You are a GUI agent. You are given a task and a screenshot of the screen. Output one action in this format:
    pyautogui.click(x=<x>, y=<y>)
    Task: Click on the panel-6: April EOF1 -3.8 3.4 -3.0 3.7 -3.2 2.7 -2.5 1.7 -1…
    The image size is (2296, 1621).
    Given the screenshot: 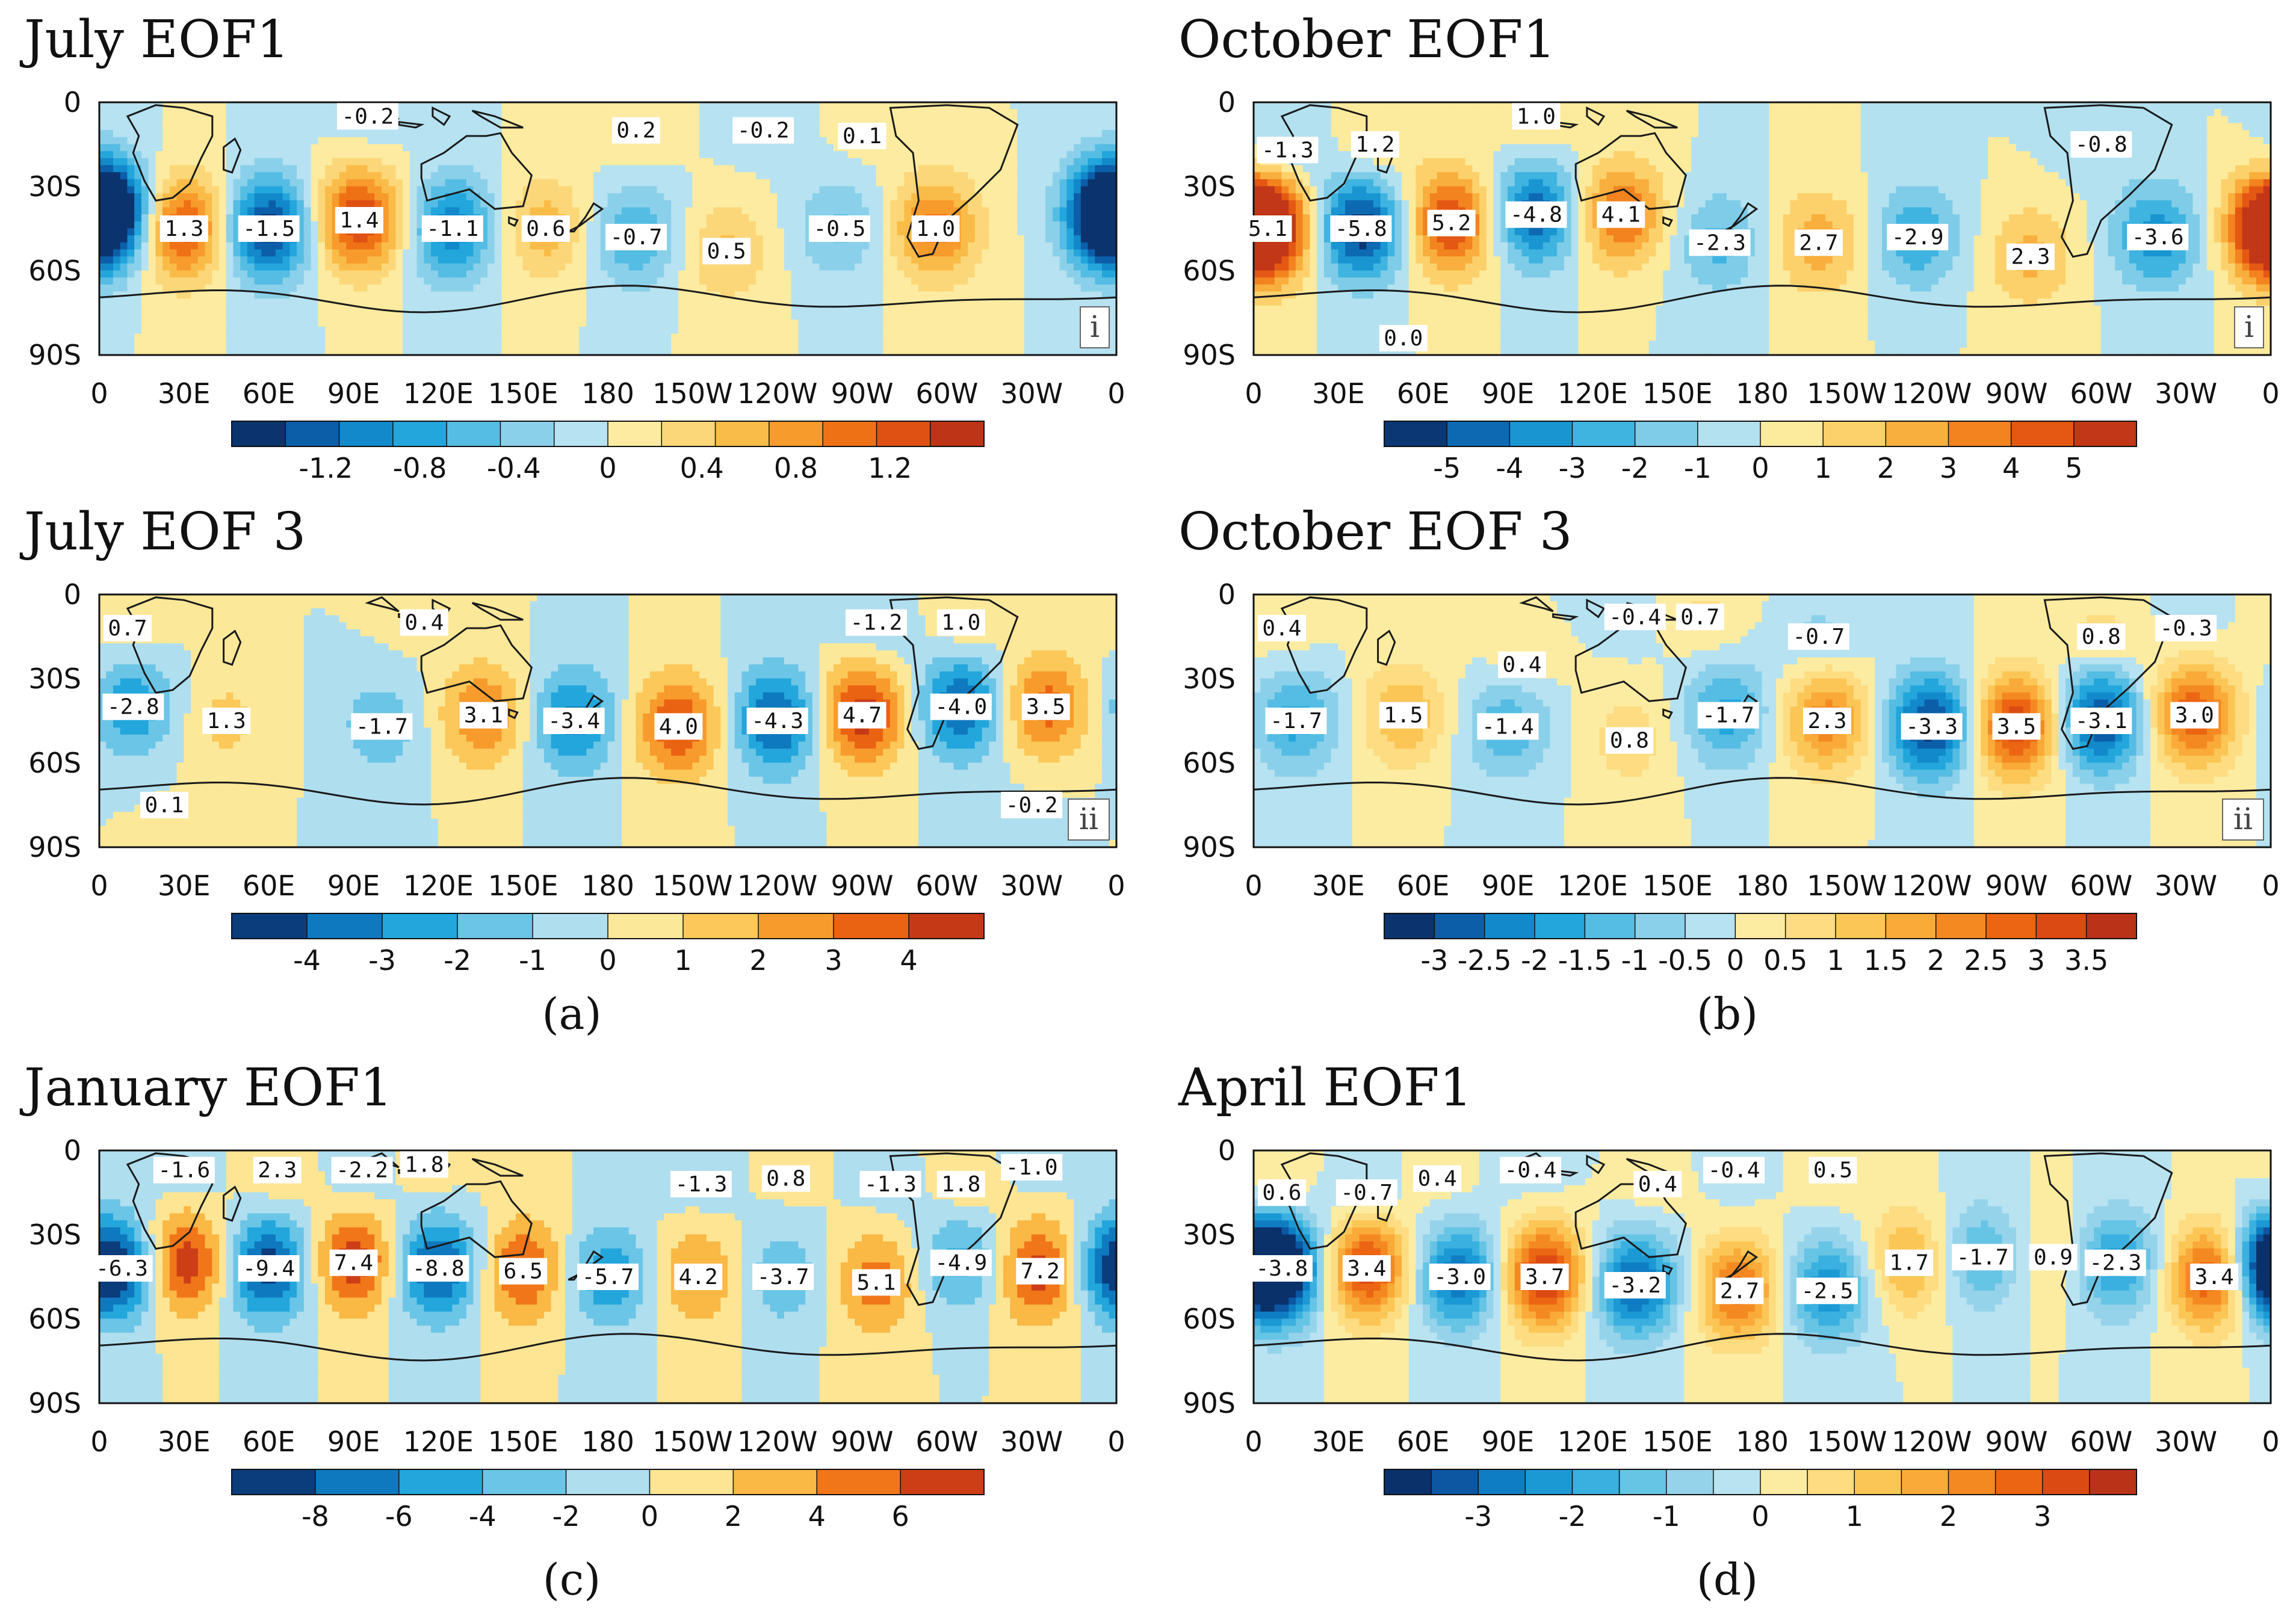 What is the action you would take?
    pyautogui.click(x=1729, y=1296)
    